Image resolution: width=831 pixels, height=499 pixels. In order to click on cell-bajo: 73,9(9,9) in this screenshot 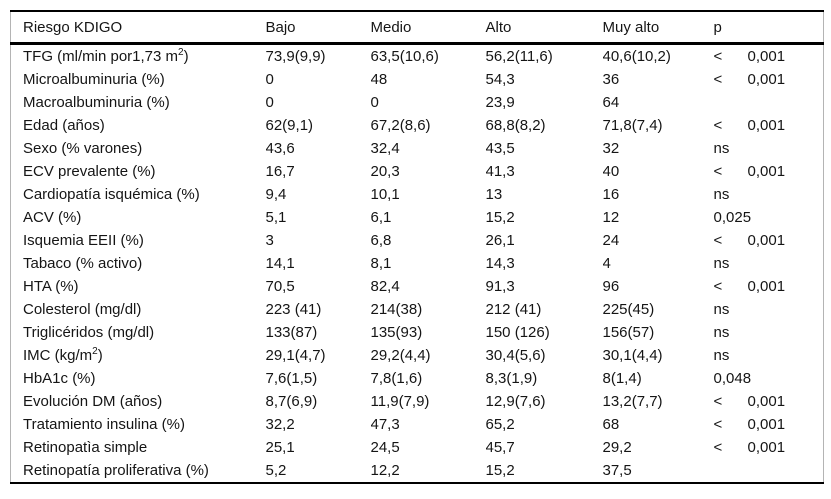, I will do `click(295, 56)`.